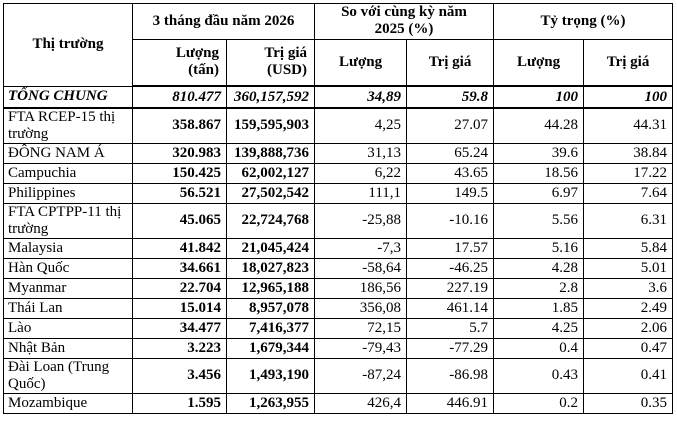  What do you see at coordinates (270, 248) in the screenshot?
I see `value-cell: 21,045,424` at bounding box center [270, 248].